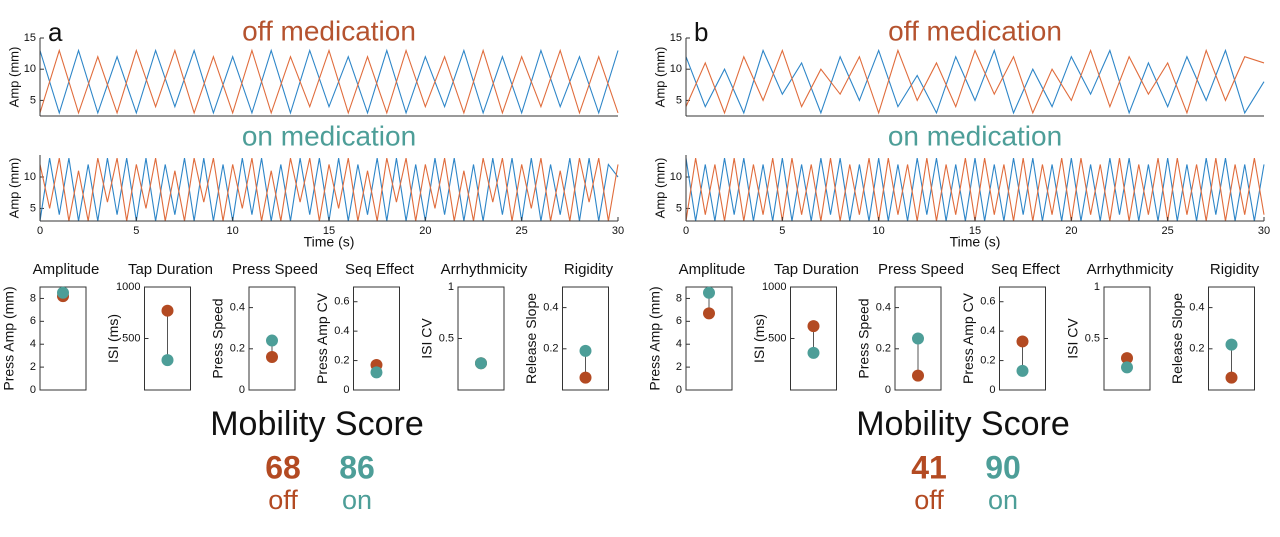  I want to click on x-tick-label: 20, so click(1071, 231).